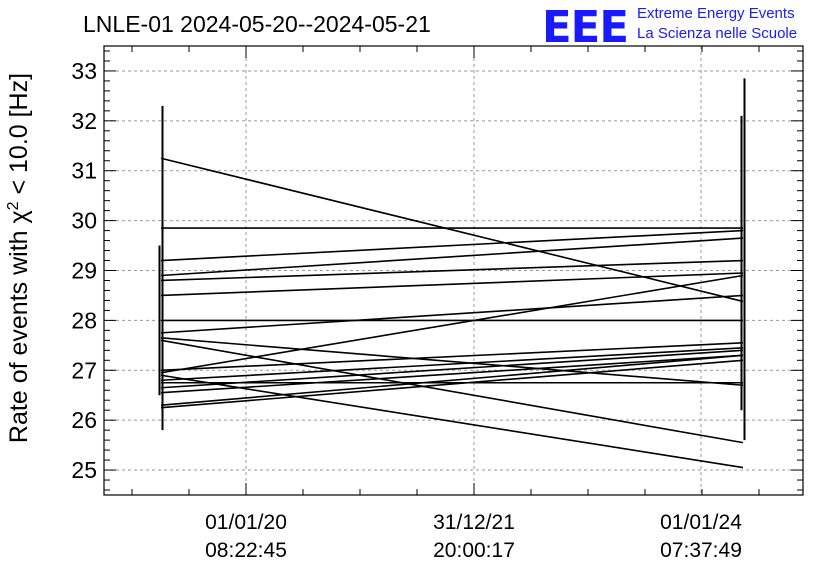 This screenshot has height=572, width=836. Describe the element at coordinates (84, 370) in the screenshot. I see `y-tick-label: 27` at that location.